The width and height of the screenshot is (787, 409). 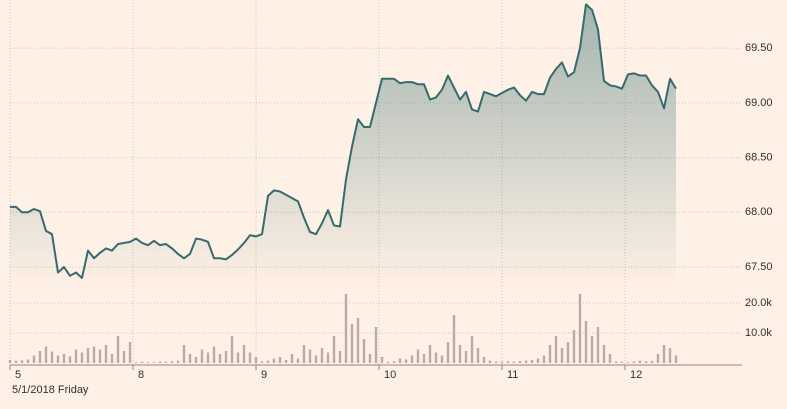 What do you see at coordinates (759, 103) in the screenshot?
I see `y-tick-label: 69.00` at bounding box center [759, 103].